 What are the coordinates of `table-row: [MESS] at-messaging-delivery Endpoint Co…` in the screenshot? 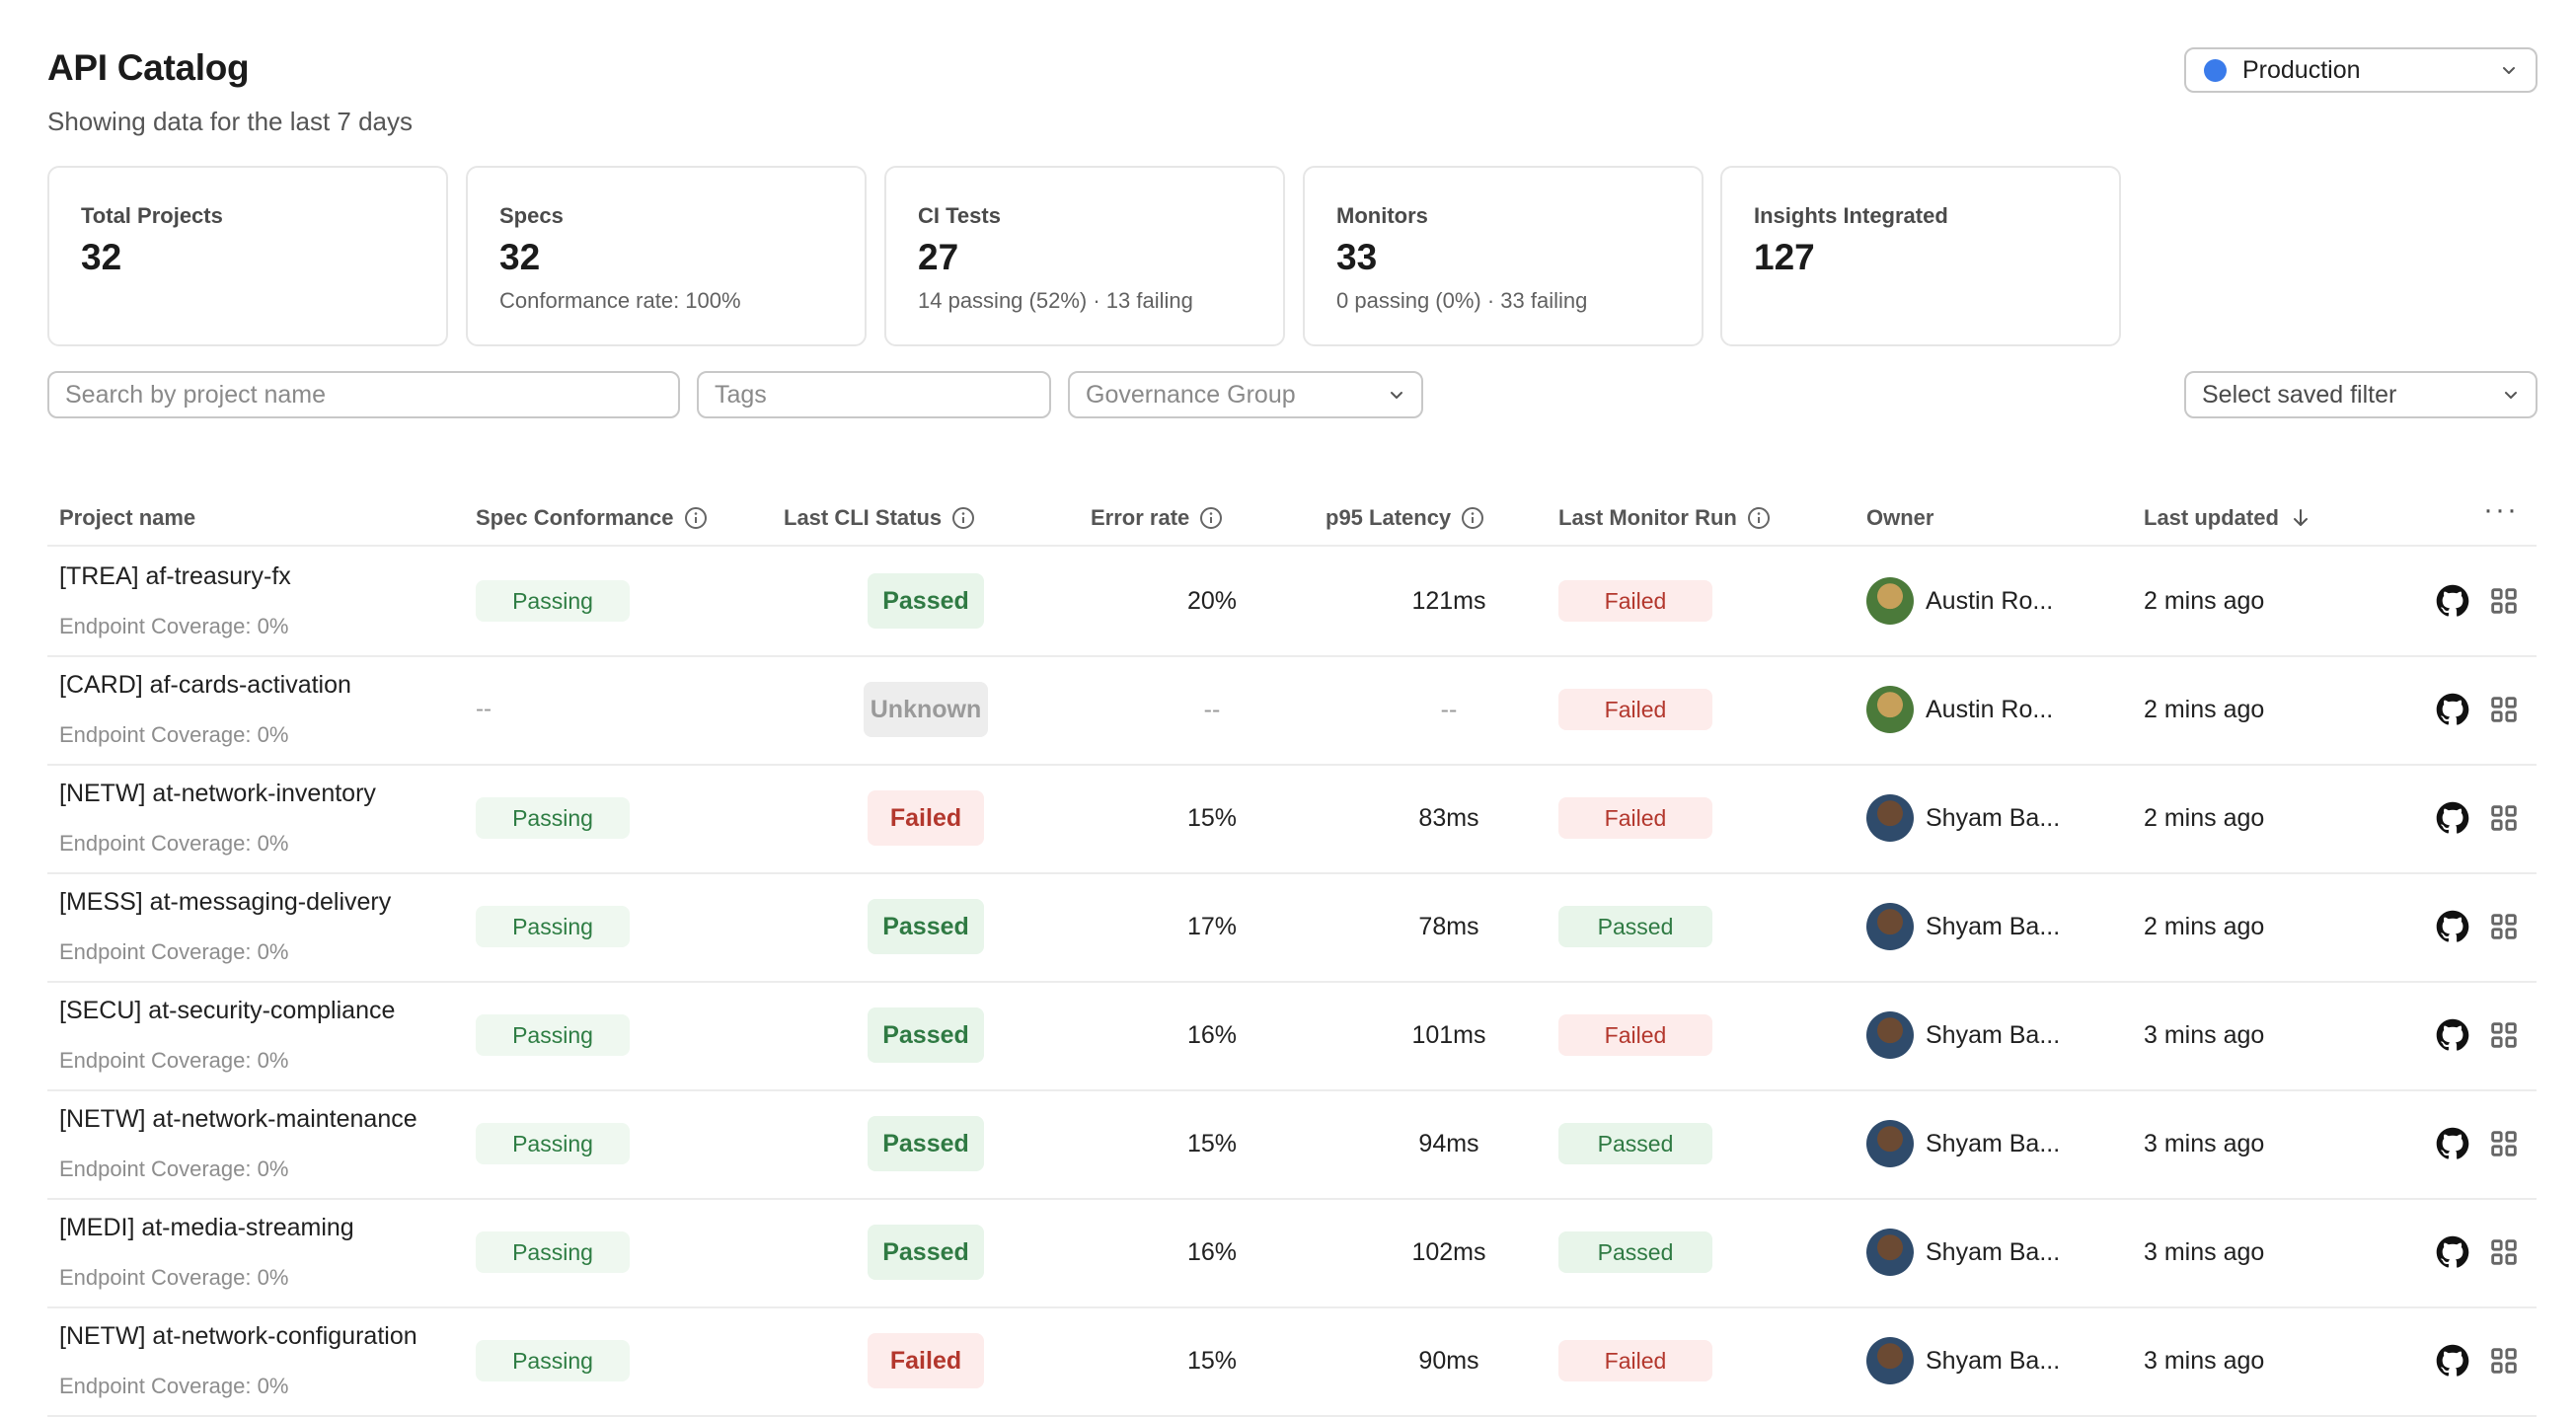 It's located at (1292, 927).